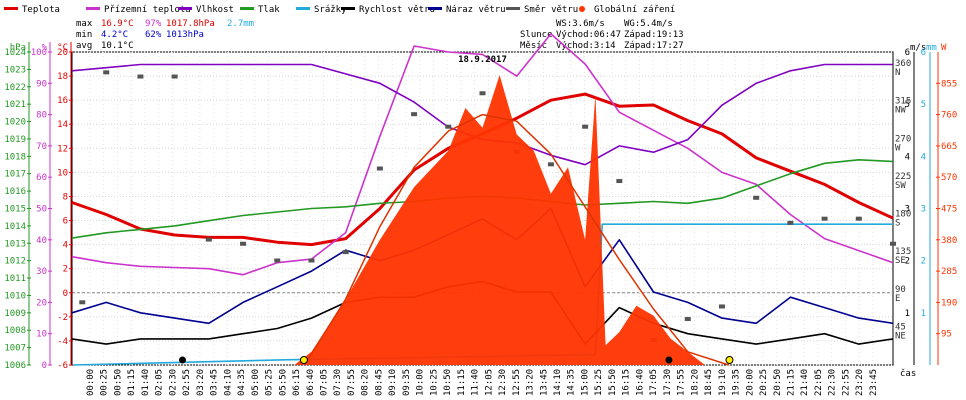 Image resolution: width=966 pixels, height=400 pixels. Describe the element at coordinates (187, 382) in the screenshot. I see `x-tick-label: 02:55` at that location.